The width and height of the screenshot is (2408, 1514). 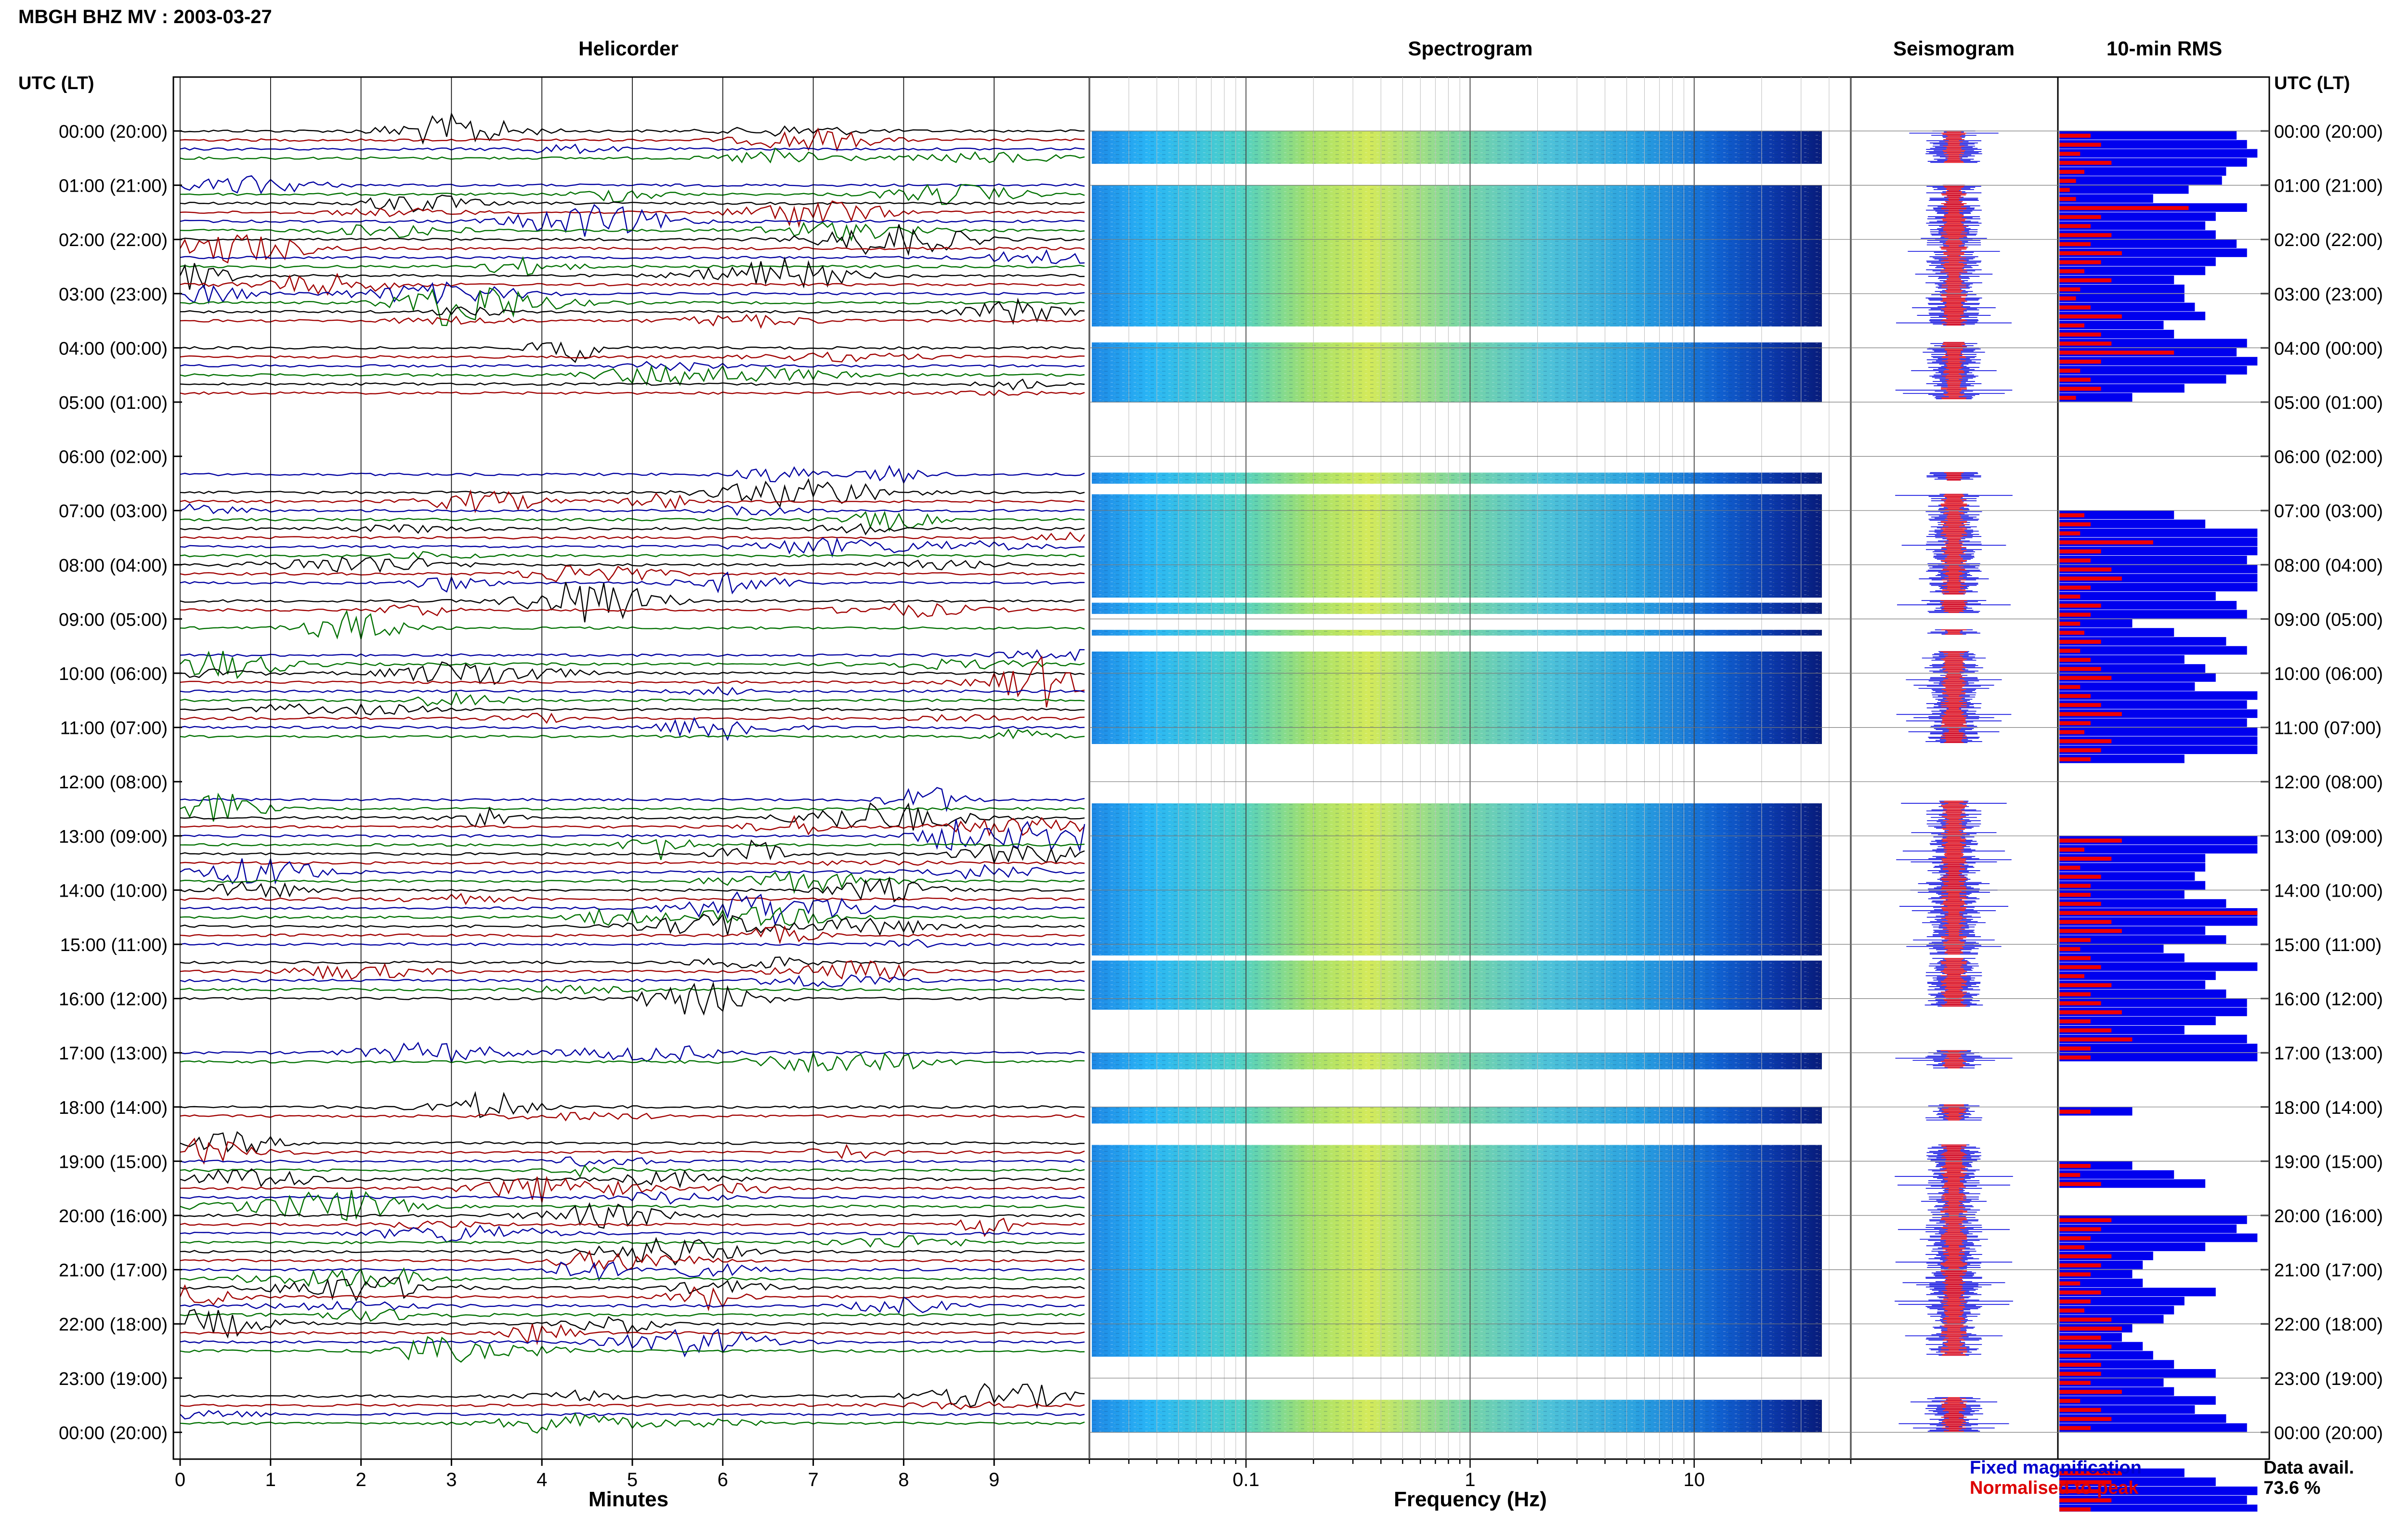 What do you see at coordinates (113, 1433) in the screenshot?
I see `time-label-left: 00:00 (20:00)` at bounding box center [113, 1433].